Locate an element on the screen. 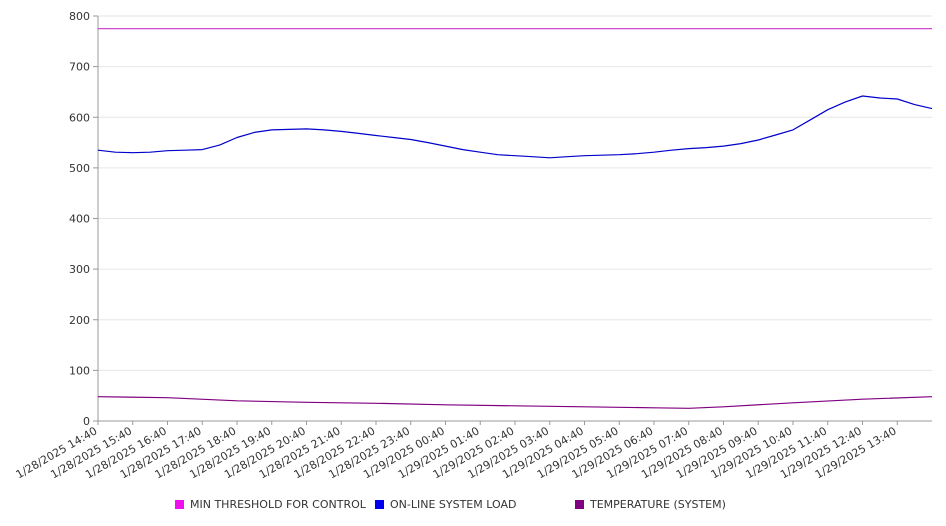 This screenshot has width=946, height=526. y-tick-label: 700 is located at coordinates (79, 67).